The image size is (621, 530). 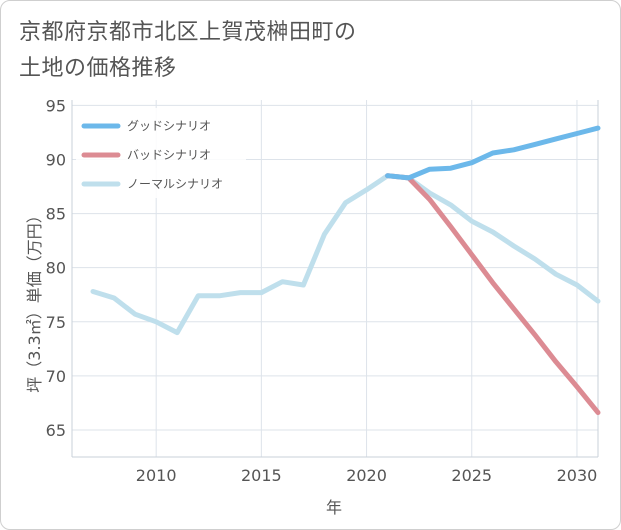 What do you see at coordinates (299, 51) in the screenshot?
I see `chart-title: 京都府京都市北区上賀茂榊田町の 土地の価格推移` at bounding box center [299, 51].